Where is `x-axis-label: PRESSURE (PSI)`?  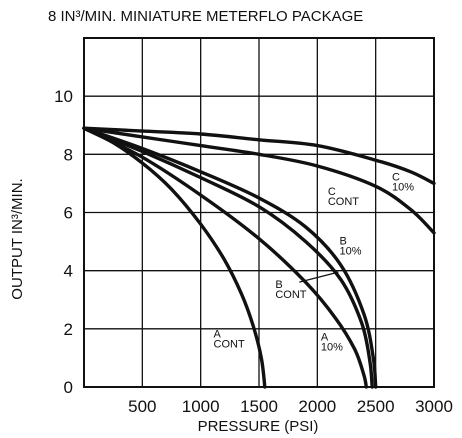
x-axis-label: PRESSURE (PSI) is located at coordinates (258, 426).